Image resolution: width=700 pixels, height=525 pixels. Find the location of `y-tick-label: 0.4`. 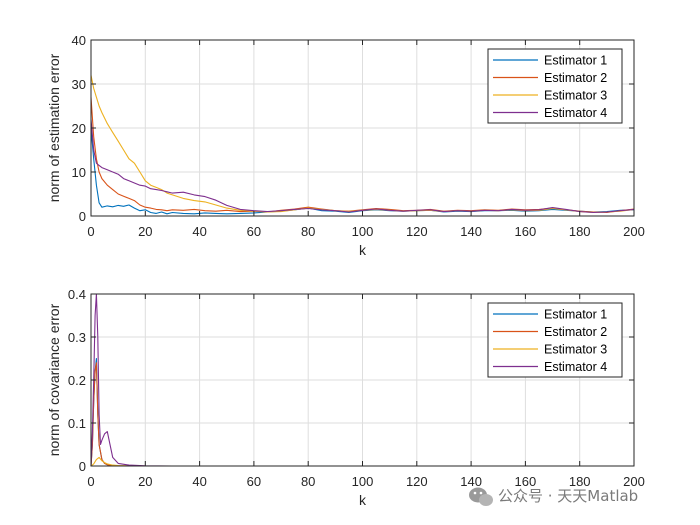

y-tick-label: 0.4 is located at coordinates (77, 294).